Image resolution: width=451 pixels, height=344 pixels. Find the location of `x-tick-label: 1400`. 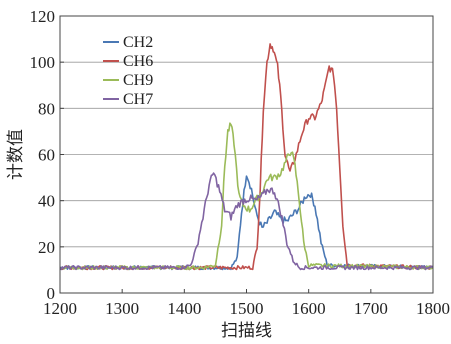

x-tick-label: 1400 is located at coordinates (184, 308).